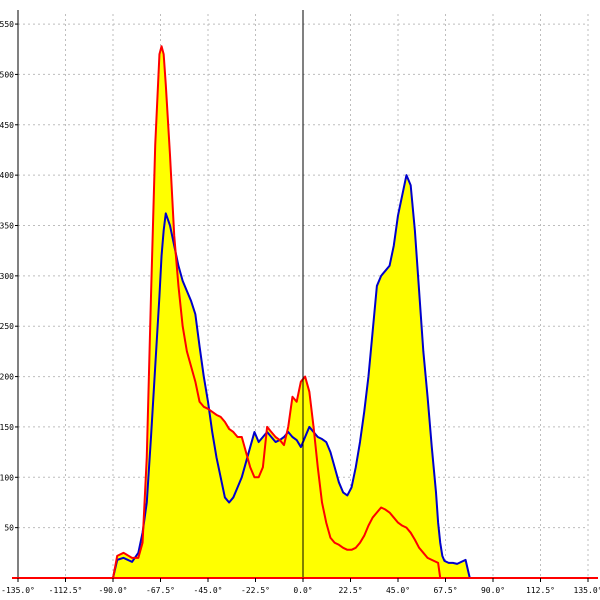  What do you see at coordinates (7, 226) in the screenshot?
I see `y-tick-label: 350` at bounding box center [7, 226].